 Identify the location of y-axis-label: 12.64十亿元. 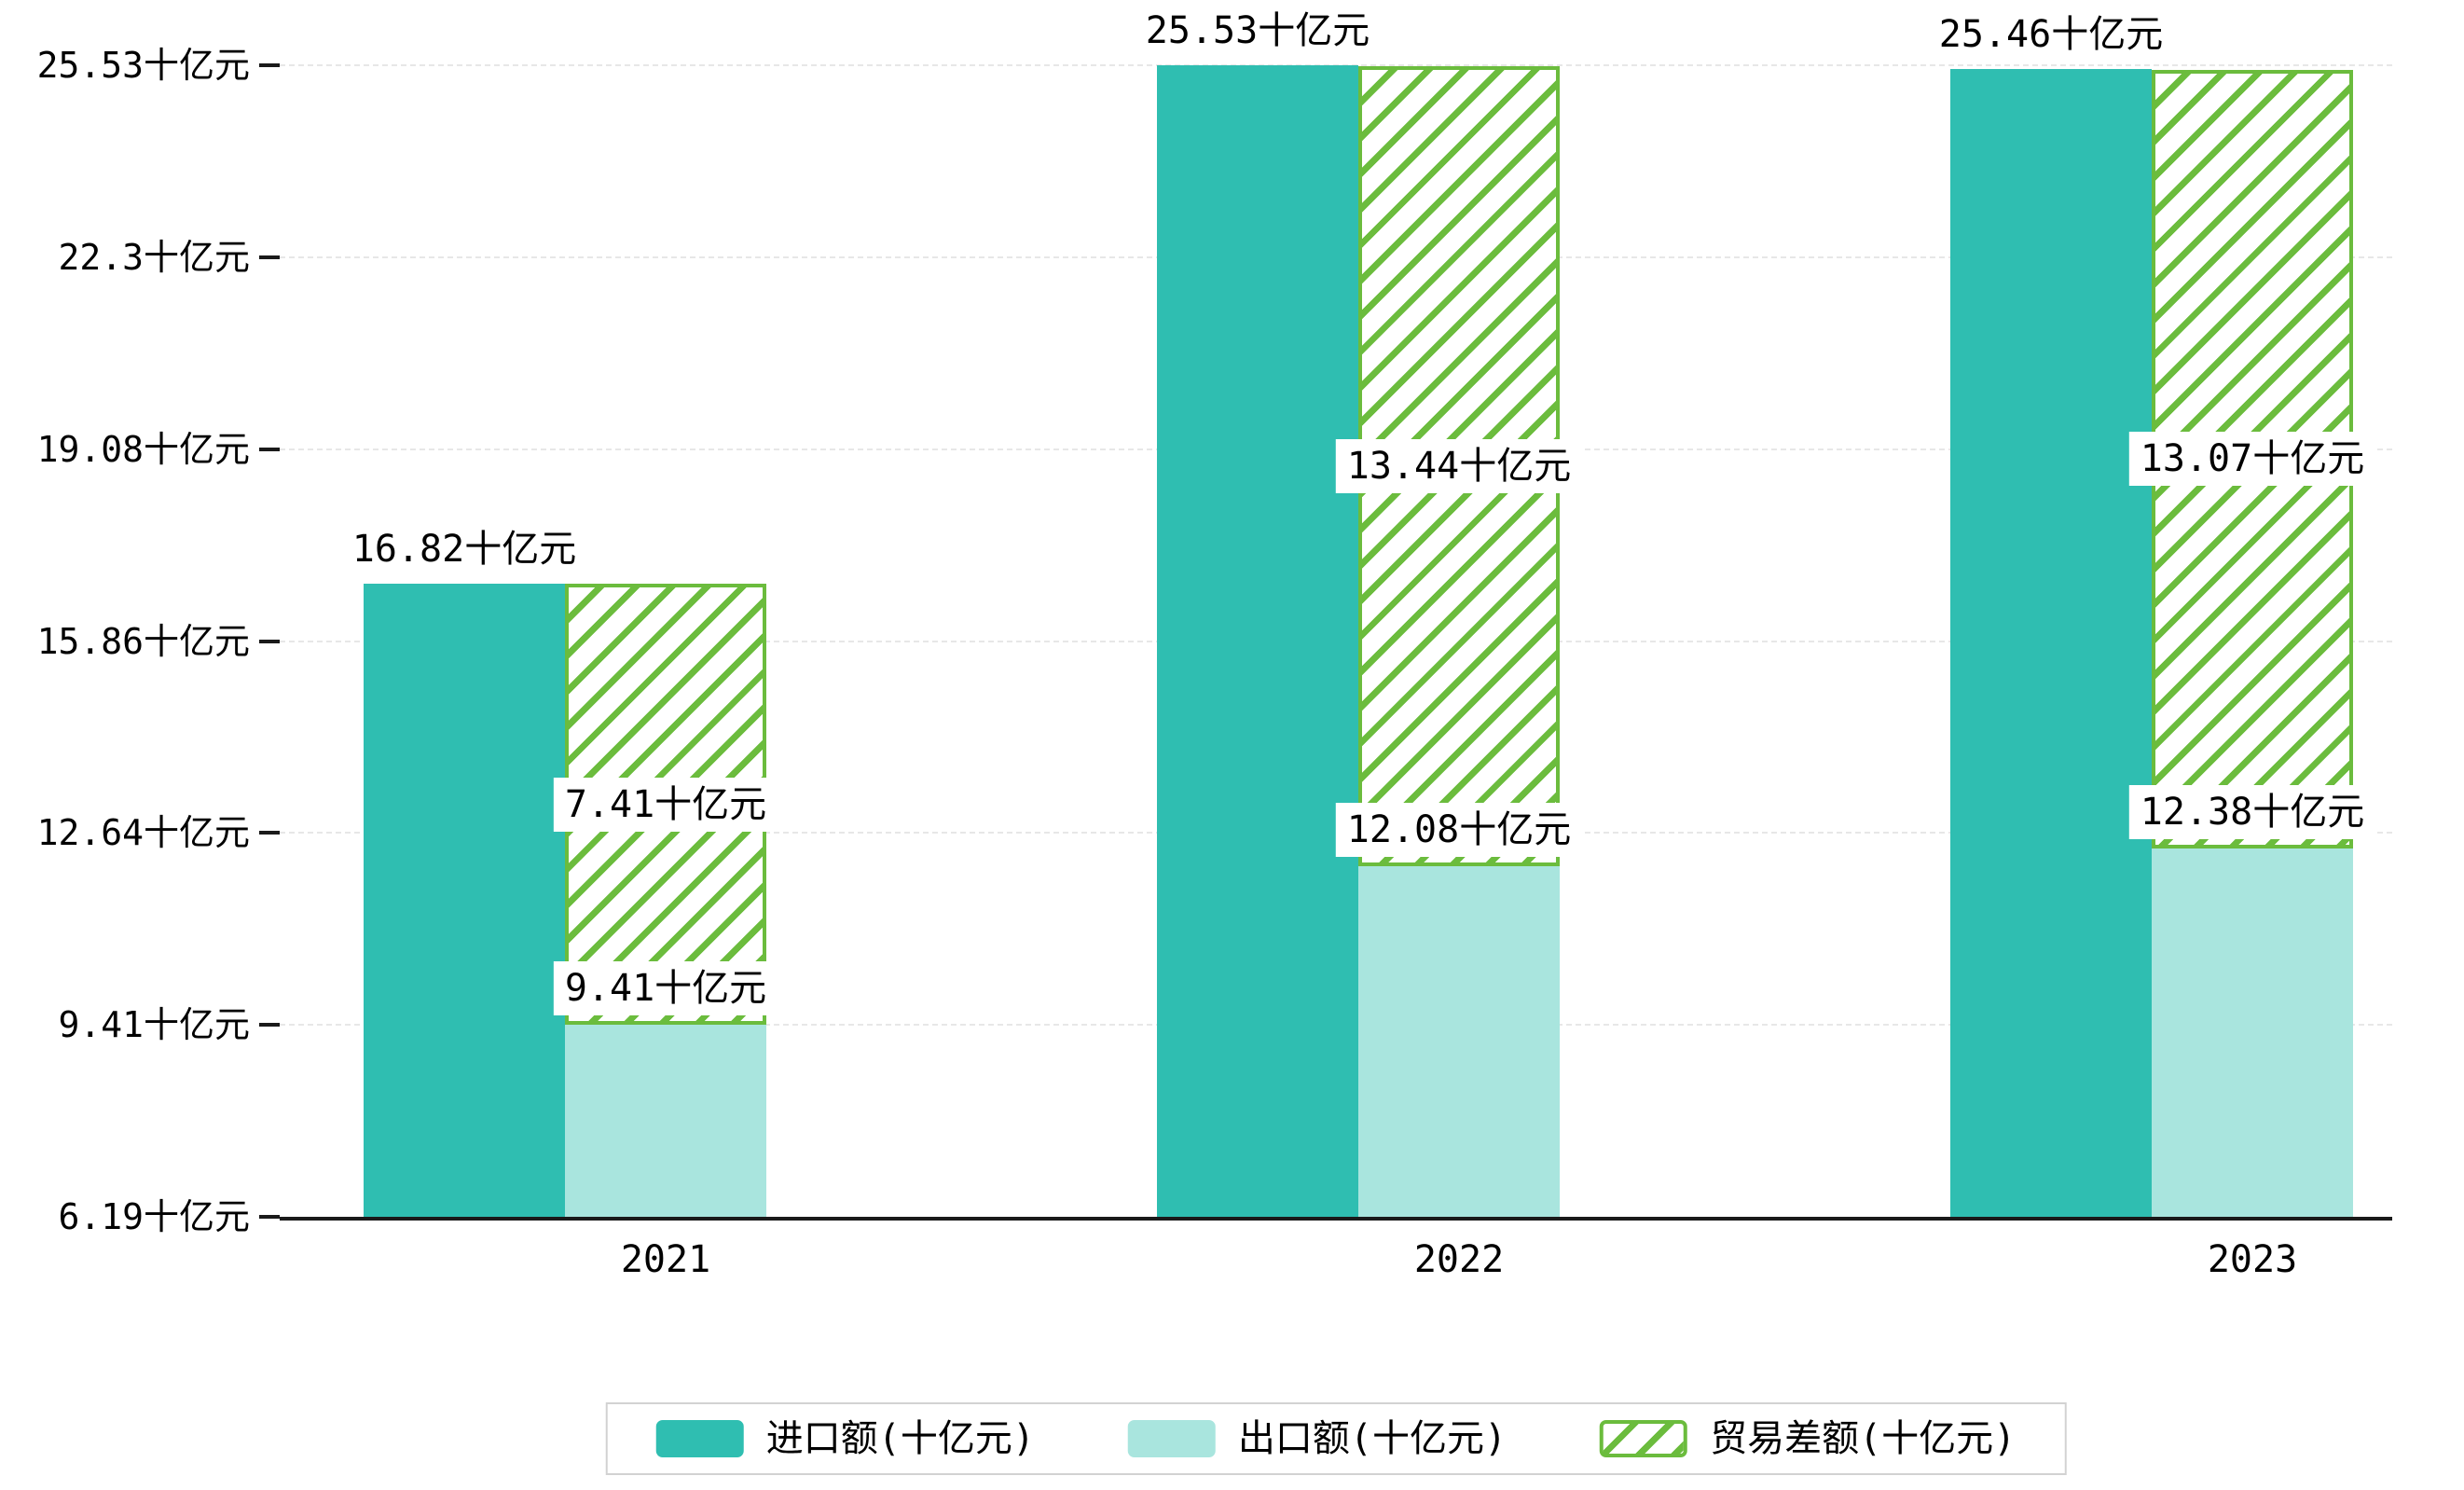
(143, 833).